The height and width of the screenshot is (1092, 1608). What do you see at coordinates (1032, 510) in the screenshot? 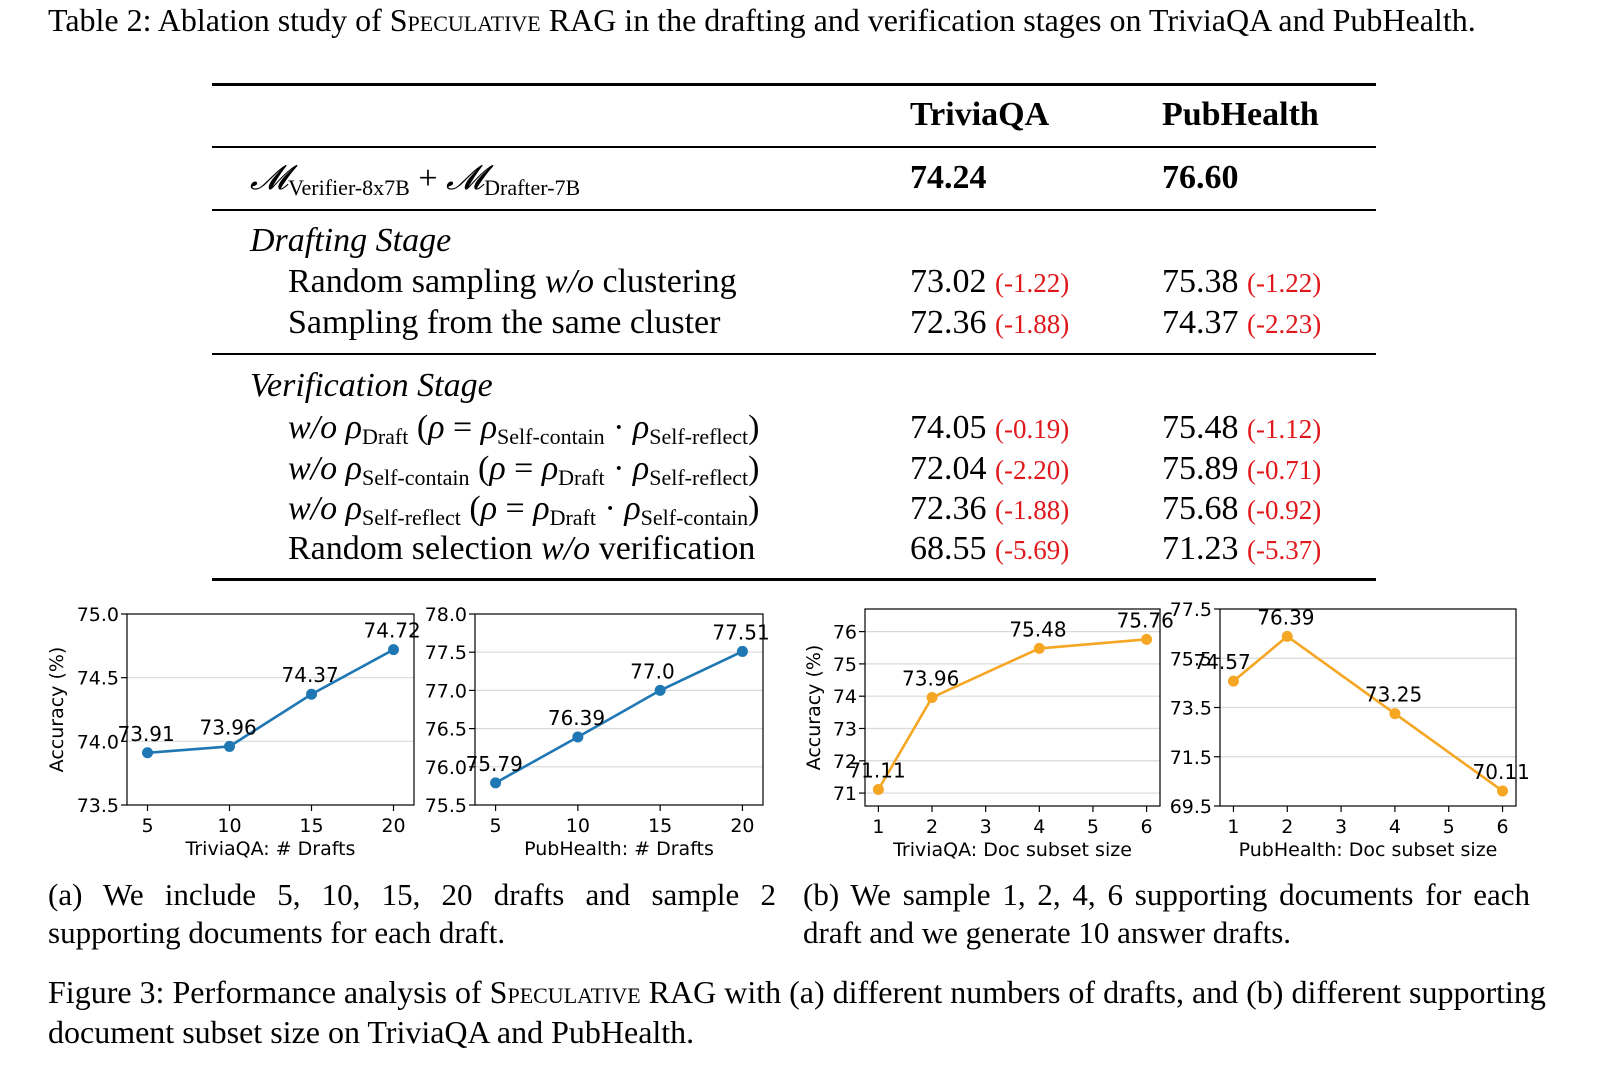
I see `delta-triviaqa: (-1.88)` at bounding box center [1032, 510].